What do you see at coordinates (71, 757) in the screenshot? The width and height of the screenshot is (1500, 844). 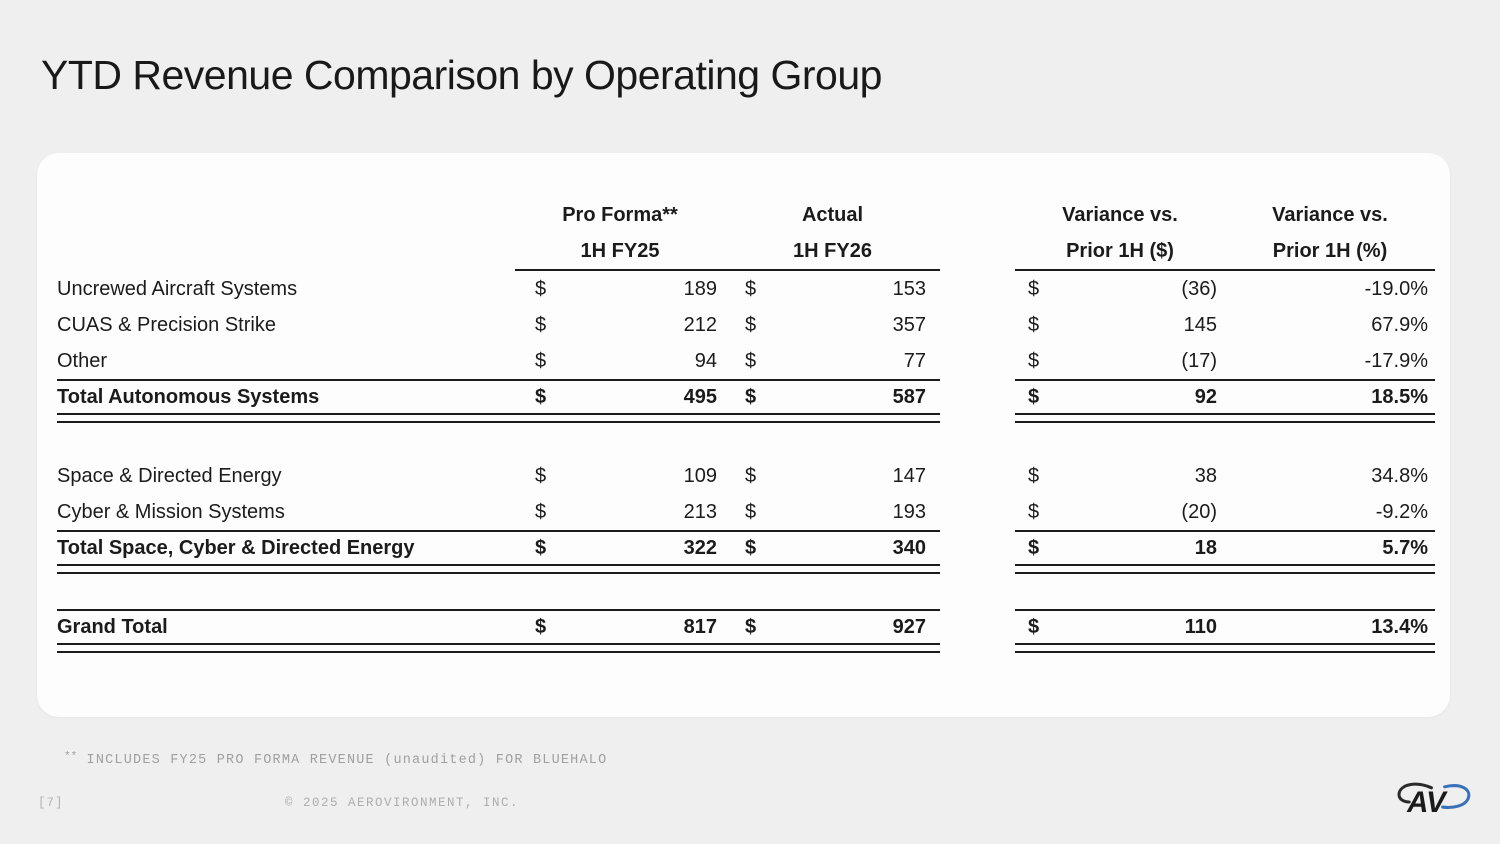 I see `footnote-marker: **` at bounding box center [71, 757].